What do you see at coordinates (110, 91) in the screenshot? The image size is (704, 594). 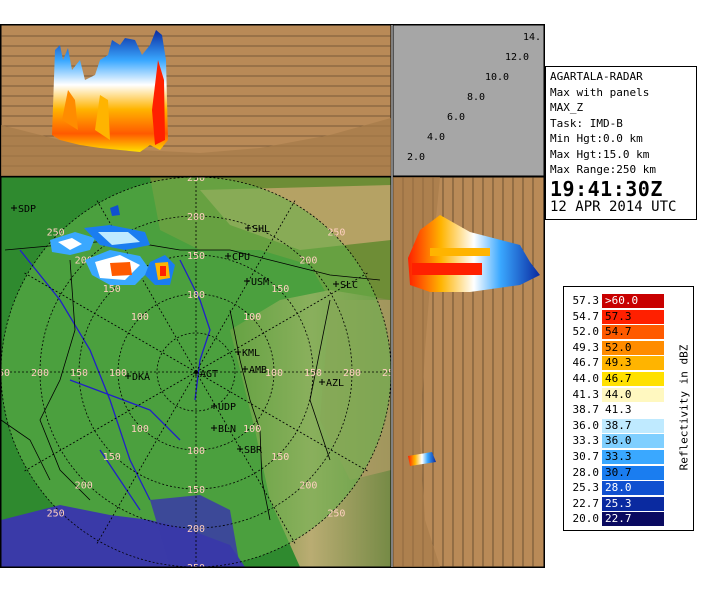 I see `top-echo` at bounding box center [110, 91].